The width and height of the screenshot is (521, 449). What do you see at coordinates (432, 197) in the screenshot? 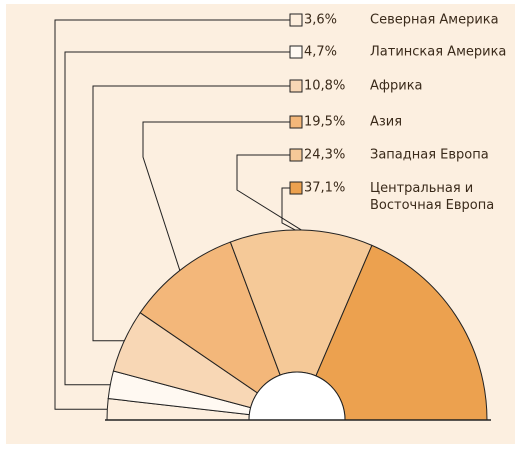
I see `legend-label: Центральная и Восточная Европа` at bounding box center [432, 197].